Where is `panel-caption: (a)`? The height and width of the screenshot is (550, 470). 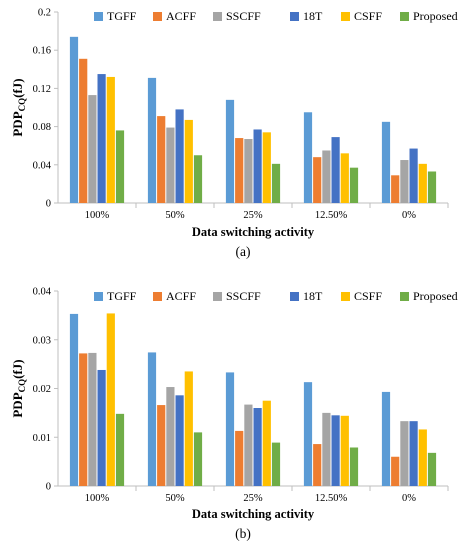 panel-caption: (a) is located at coordinates (243, 251).